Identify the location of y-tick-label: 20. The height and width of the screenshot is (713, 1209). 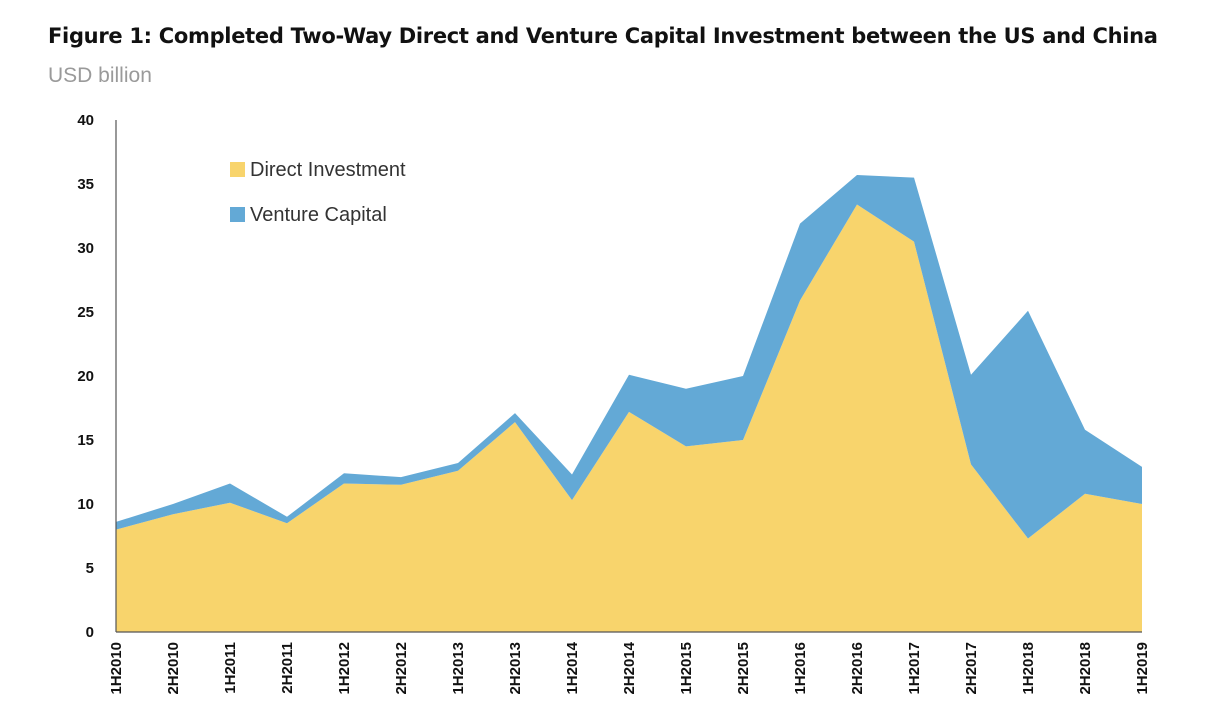
(85, 376).